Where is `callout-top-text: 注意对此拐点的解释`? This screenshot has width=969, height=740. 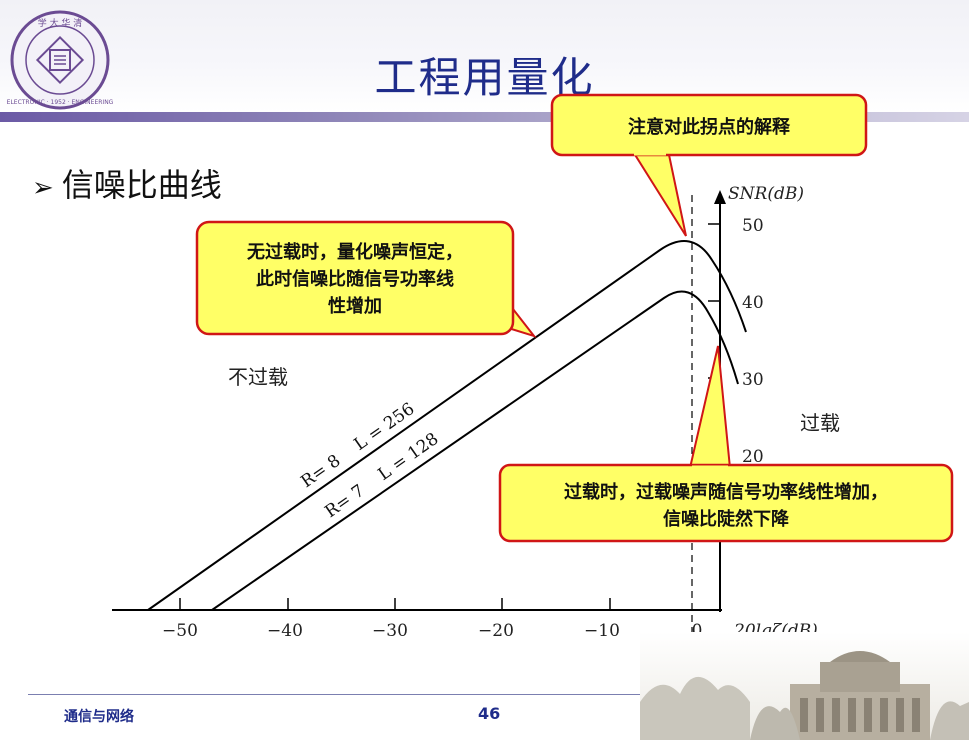 callout-top-text: 注意对此拐点的解释 is located at coordinates (709, 127).